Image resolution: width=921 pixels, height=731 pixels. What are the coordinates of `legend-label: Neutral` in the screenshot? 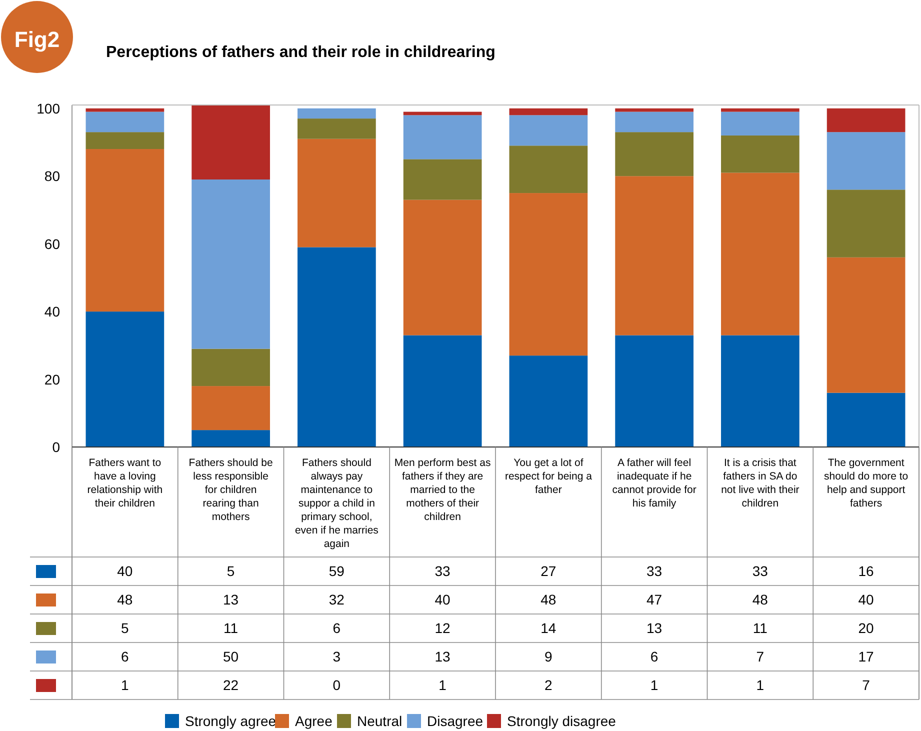 It's located at (379, 721).